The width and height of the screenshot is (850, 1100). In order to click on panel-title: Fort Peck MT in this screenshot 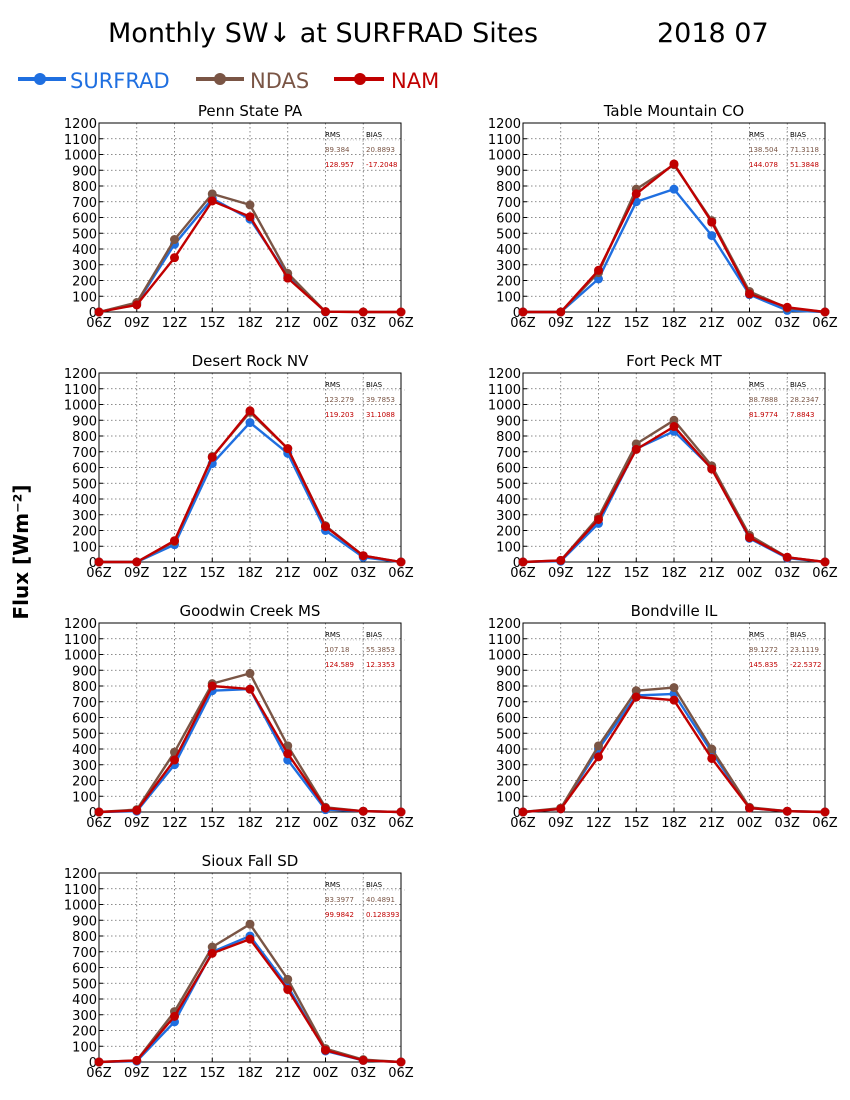, I will do `click(674, 361)`.